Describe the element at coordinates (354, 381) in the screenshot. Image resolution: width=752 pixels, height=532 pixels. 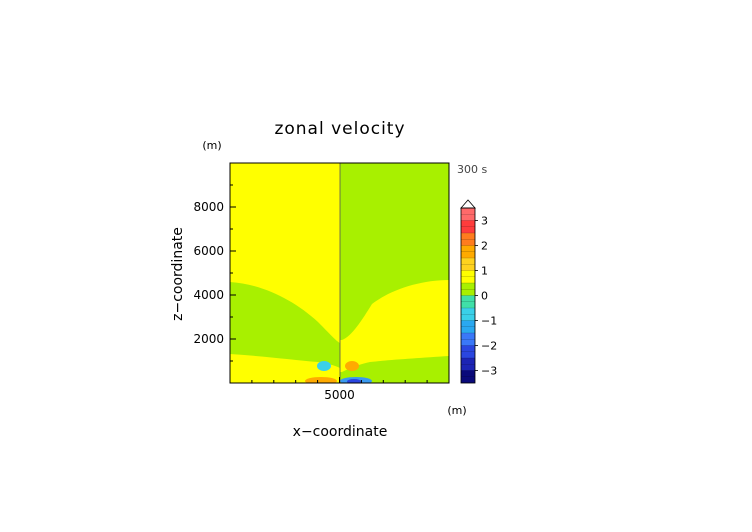
I see `negative-core-inner` at that location.